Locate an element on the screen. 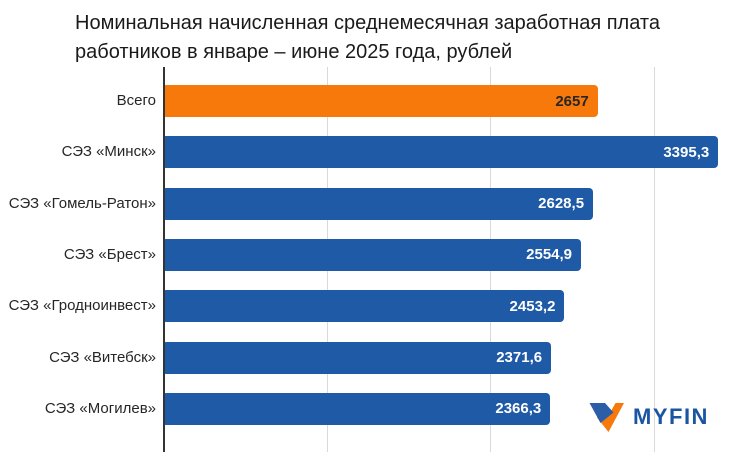 The height and width of the screenshot is (460, 750). category-label: СЭЗ «Брест» is located at coordinates (109, 254).